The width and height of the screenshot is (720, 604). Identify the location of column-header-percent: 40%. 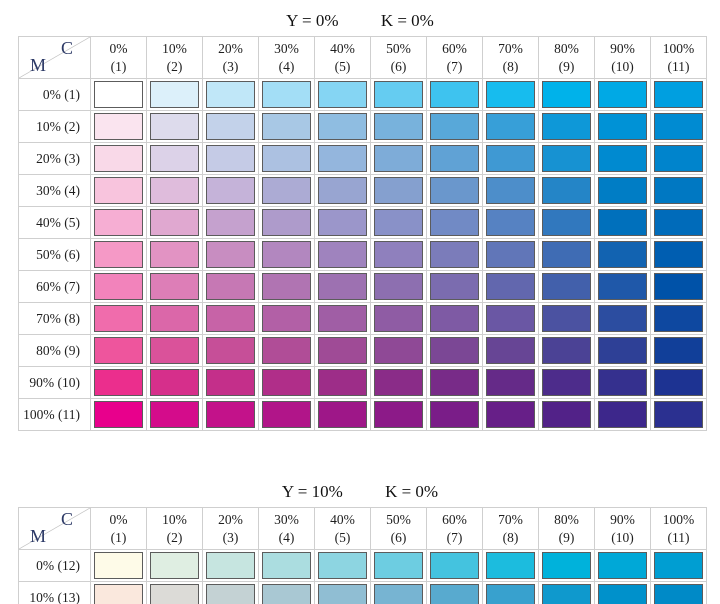
(342, 48).